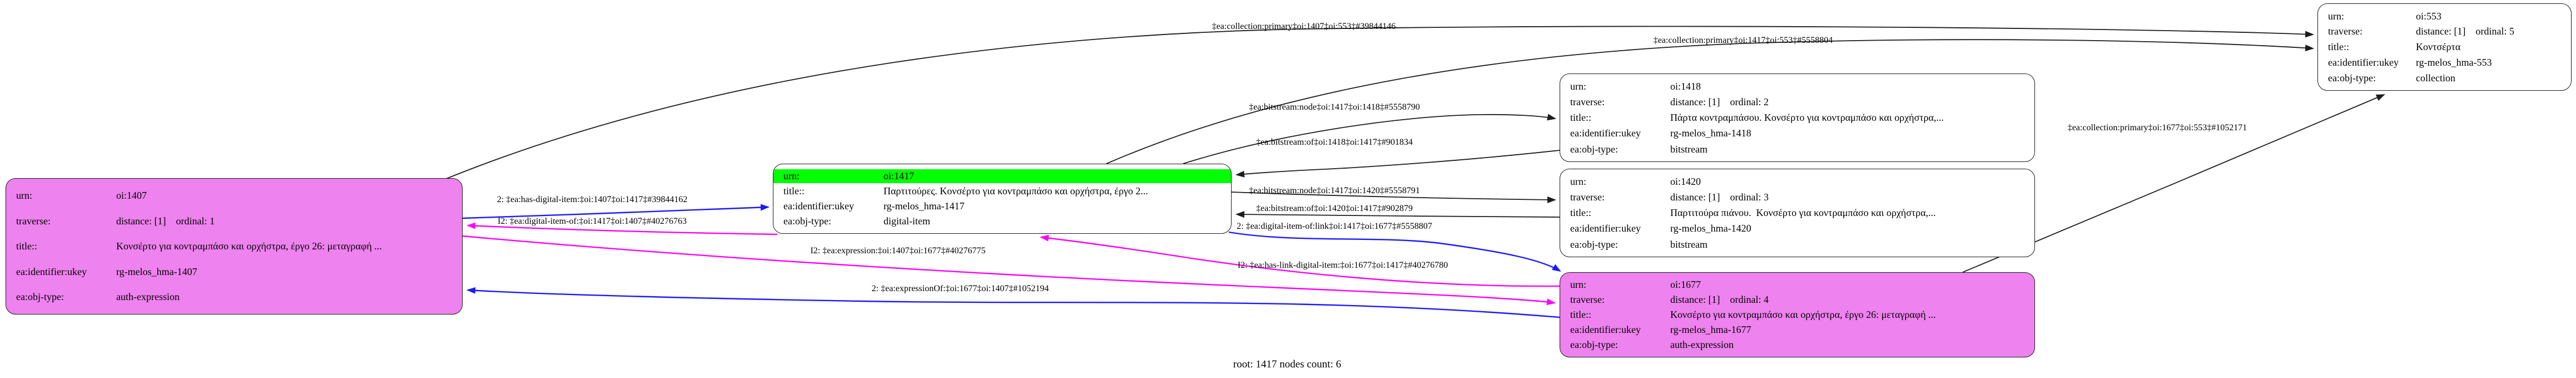 The image size is (2576, 378). What do you see at coordinates (131, 196) in the screenshot?
I see `node-row-value: oi:1407` at bounding box center [131, 196].